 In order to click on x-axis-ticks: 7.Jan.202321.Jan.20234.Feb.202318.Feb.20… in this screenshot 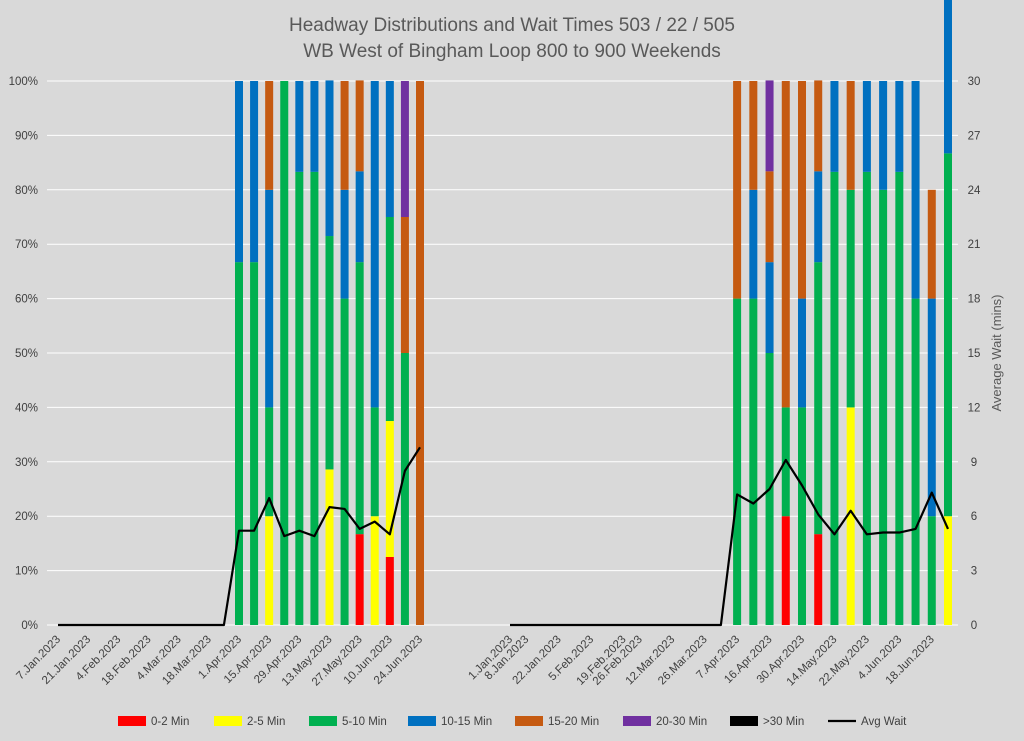, I will do `click(475, 661)`.